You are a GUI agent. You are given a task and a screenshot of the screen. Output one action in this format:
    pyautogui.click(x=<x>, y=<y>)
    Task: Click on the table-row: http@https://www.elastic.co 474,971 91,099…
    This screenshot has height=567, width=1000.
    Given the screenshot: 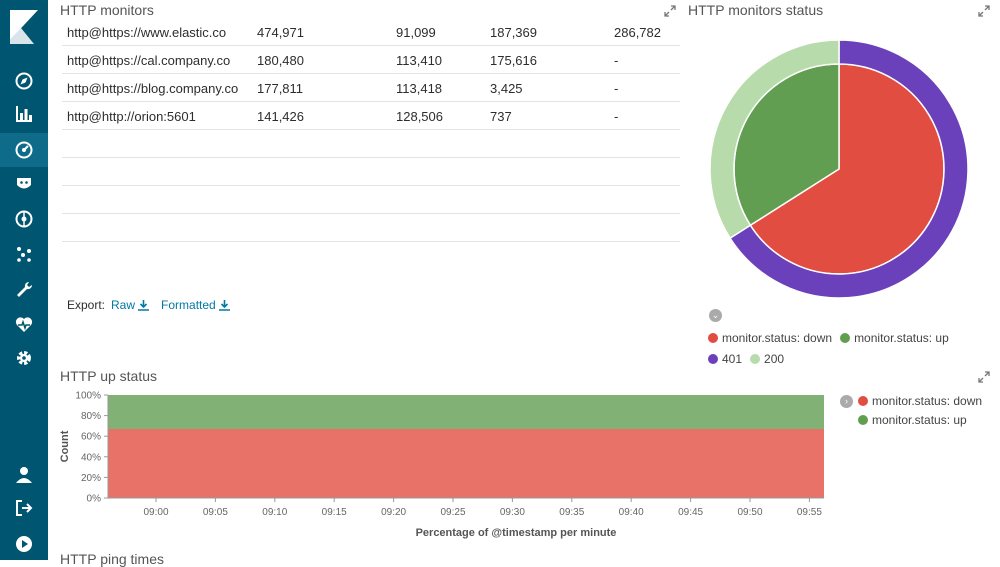 What is the action you would take?
    pyautogui.click(x=371, y=32)
    